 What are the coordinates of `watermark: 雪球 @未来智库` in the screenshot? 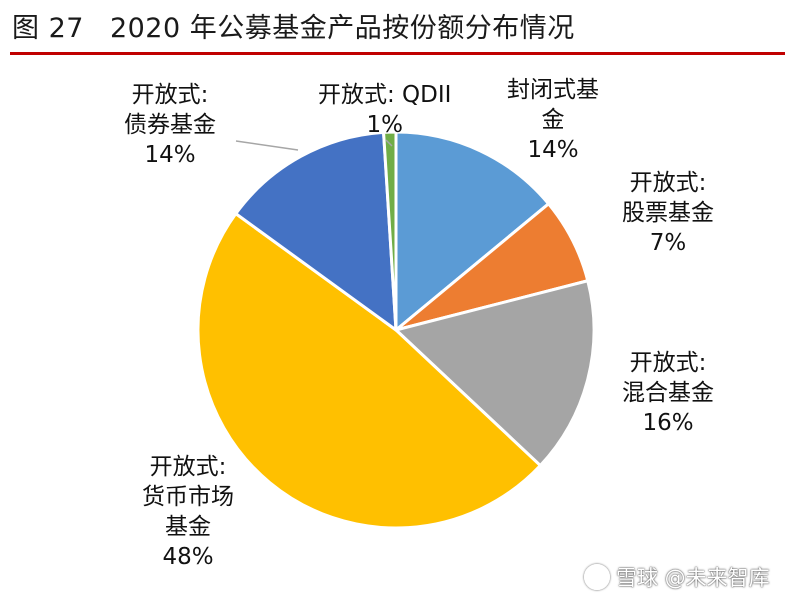 It's located at (677, 577).